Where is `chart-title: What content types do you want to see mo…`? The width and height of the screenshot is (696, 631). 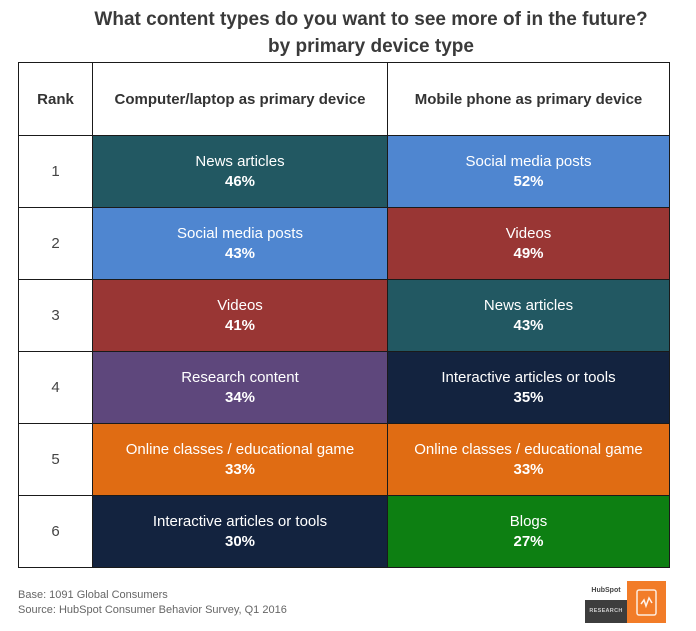
chart-title: What content types do you want to see mo… is located at coordinates (371, 19).